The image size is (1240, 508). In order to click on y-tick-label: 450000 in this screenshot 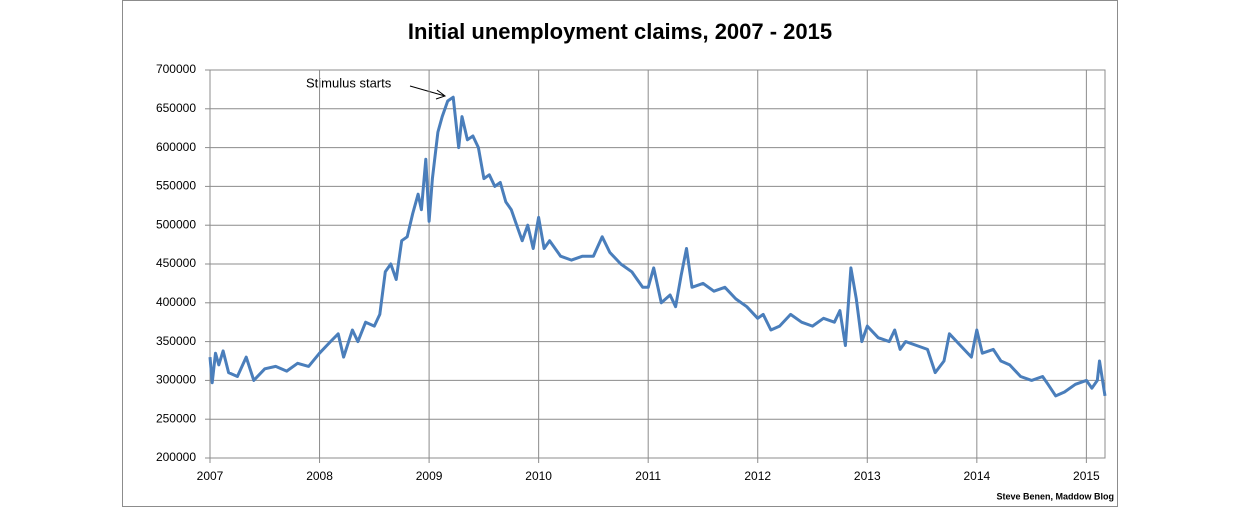, I will do `click(176, 263)`.